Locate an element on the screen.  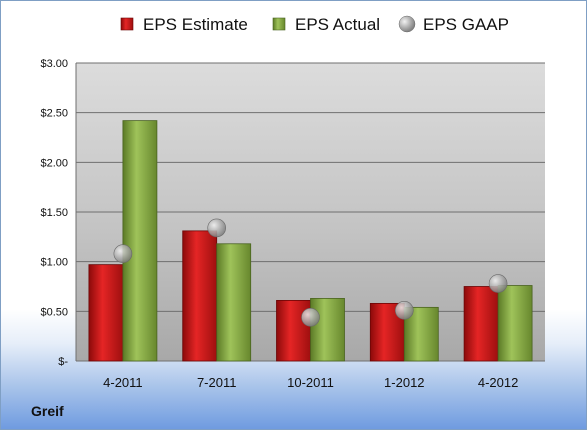
y-tick-label: $2.00 is located at coordinates (54, 163).